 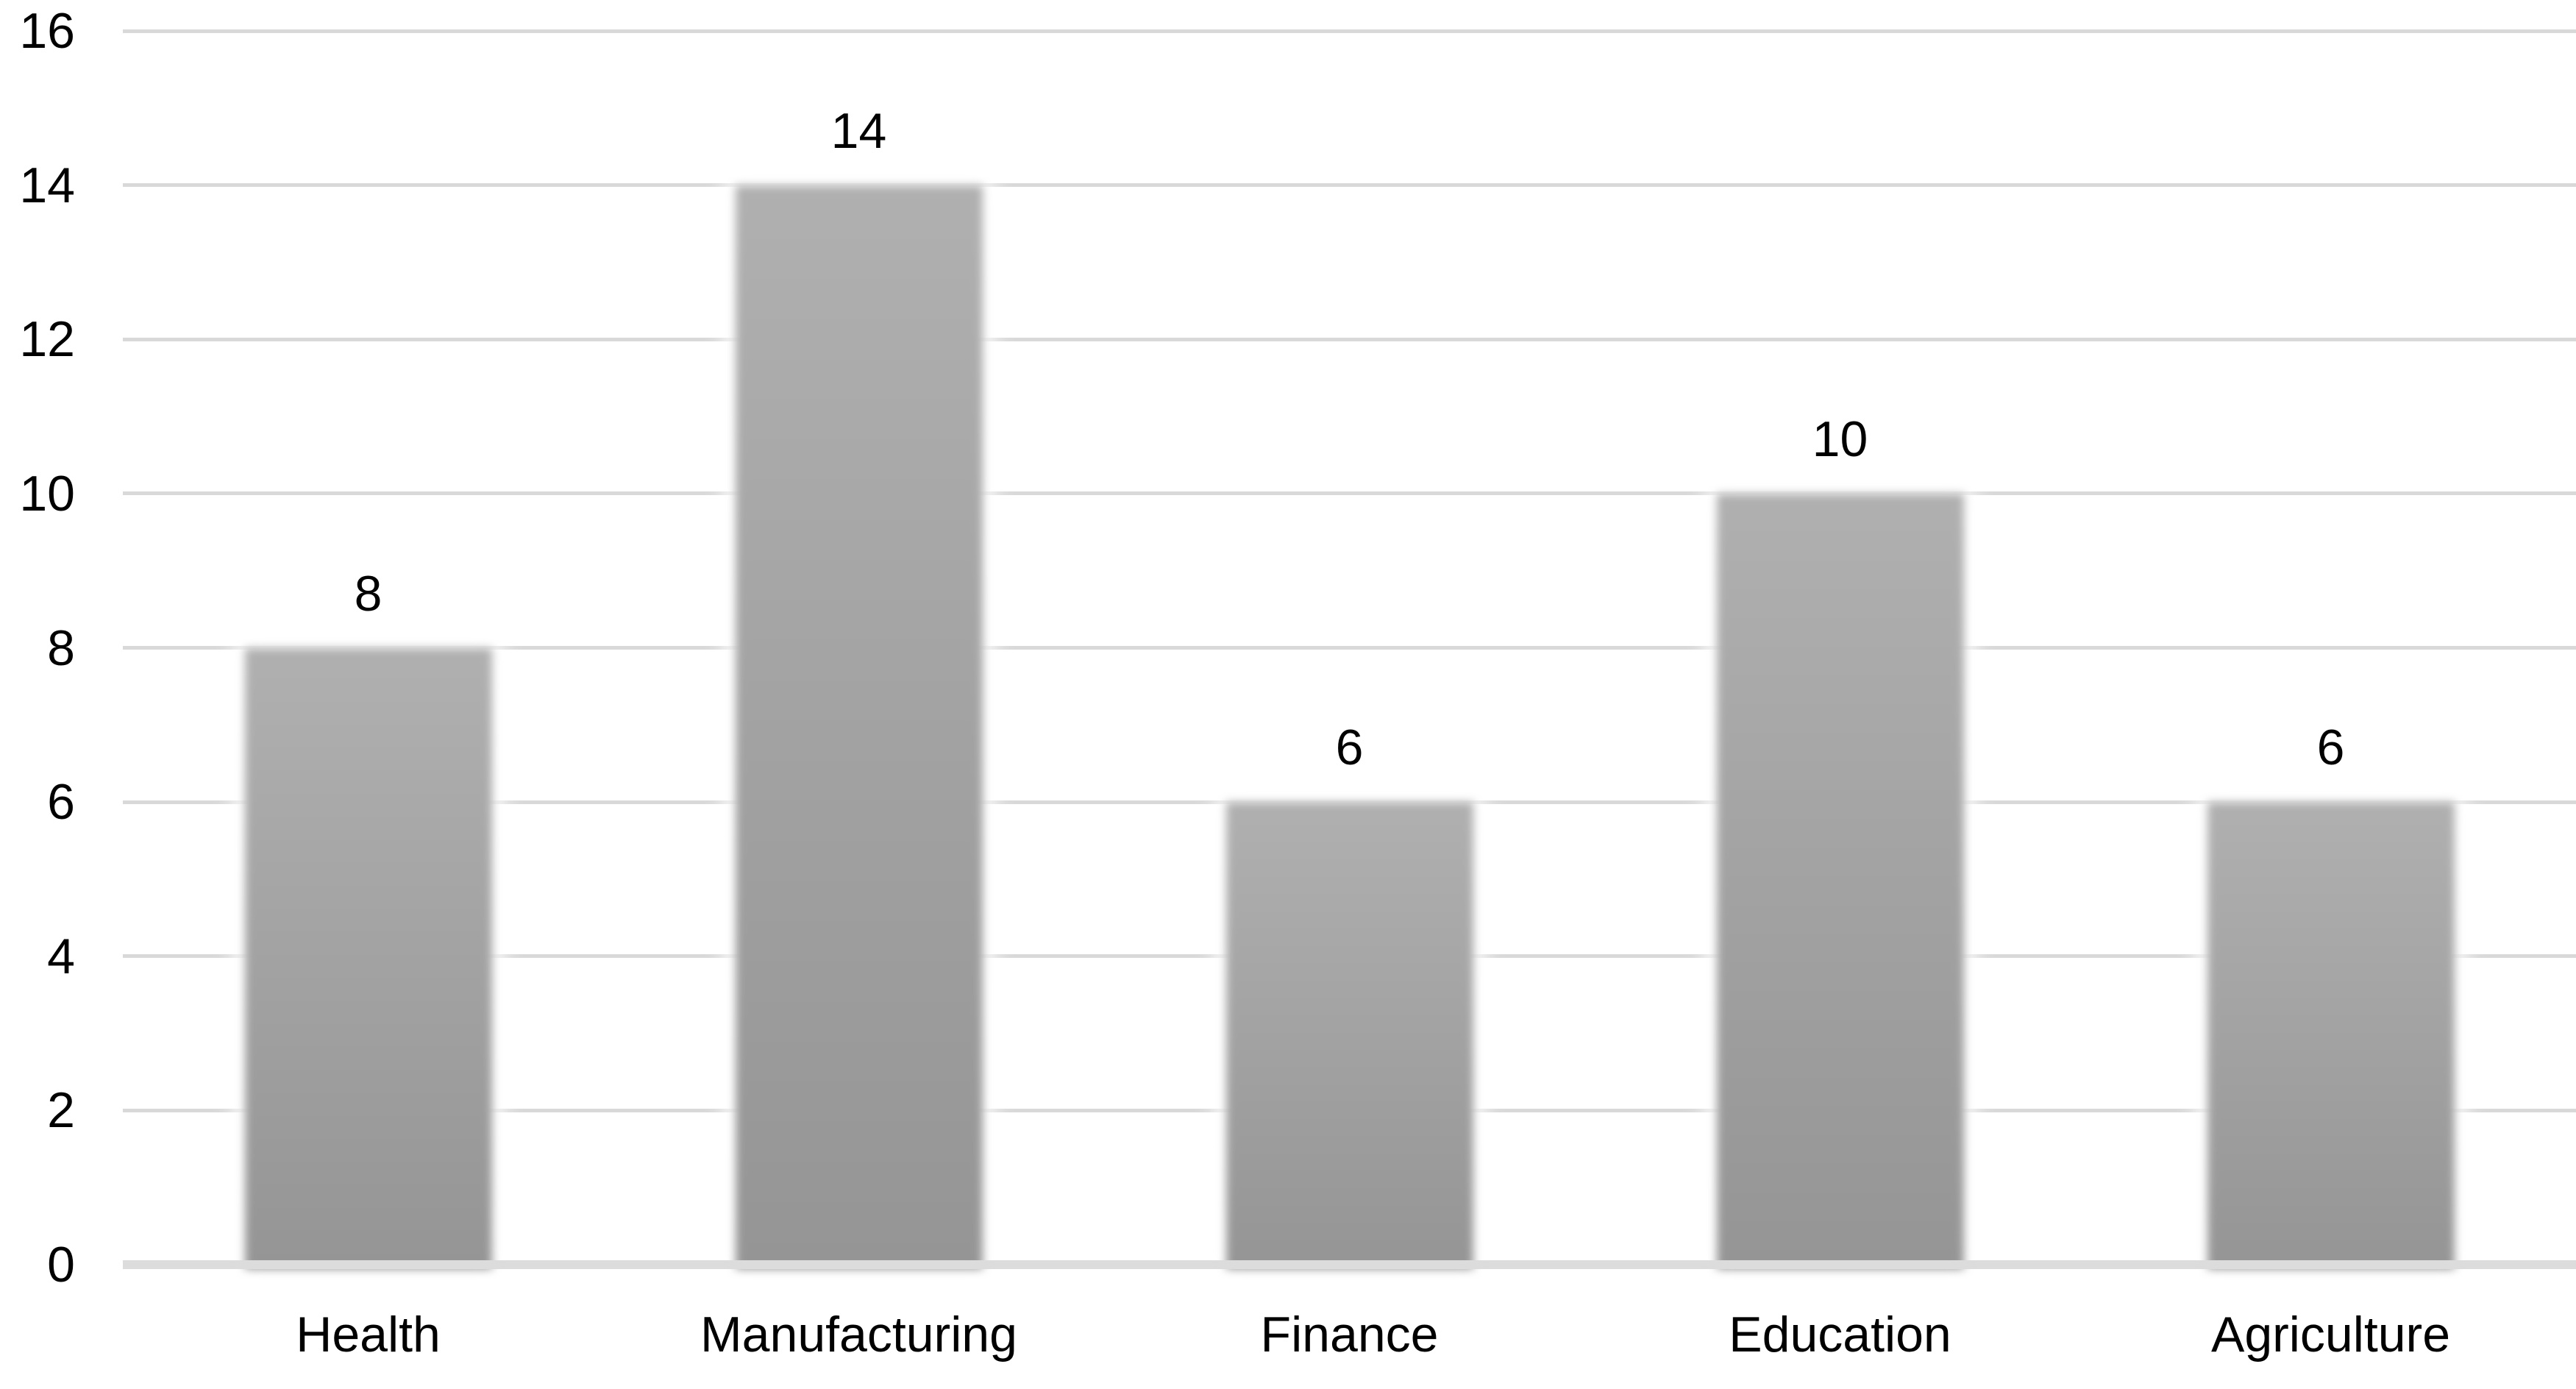 What do you see at coordinates (47, 493) in the screenshot?
I see `y-tick-label: 10` at bounding box center [47, 493].